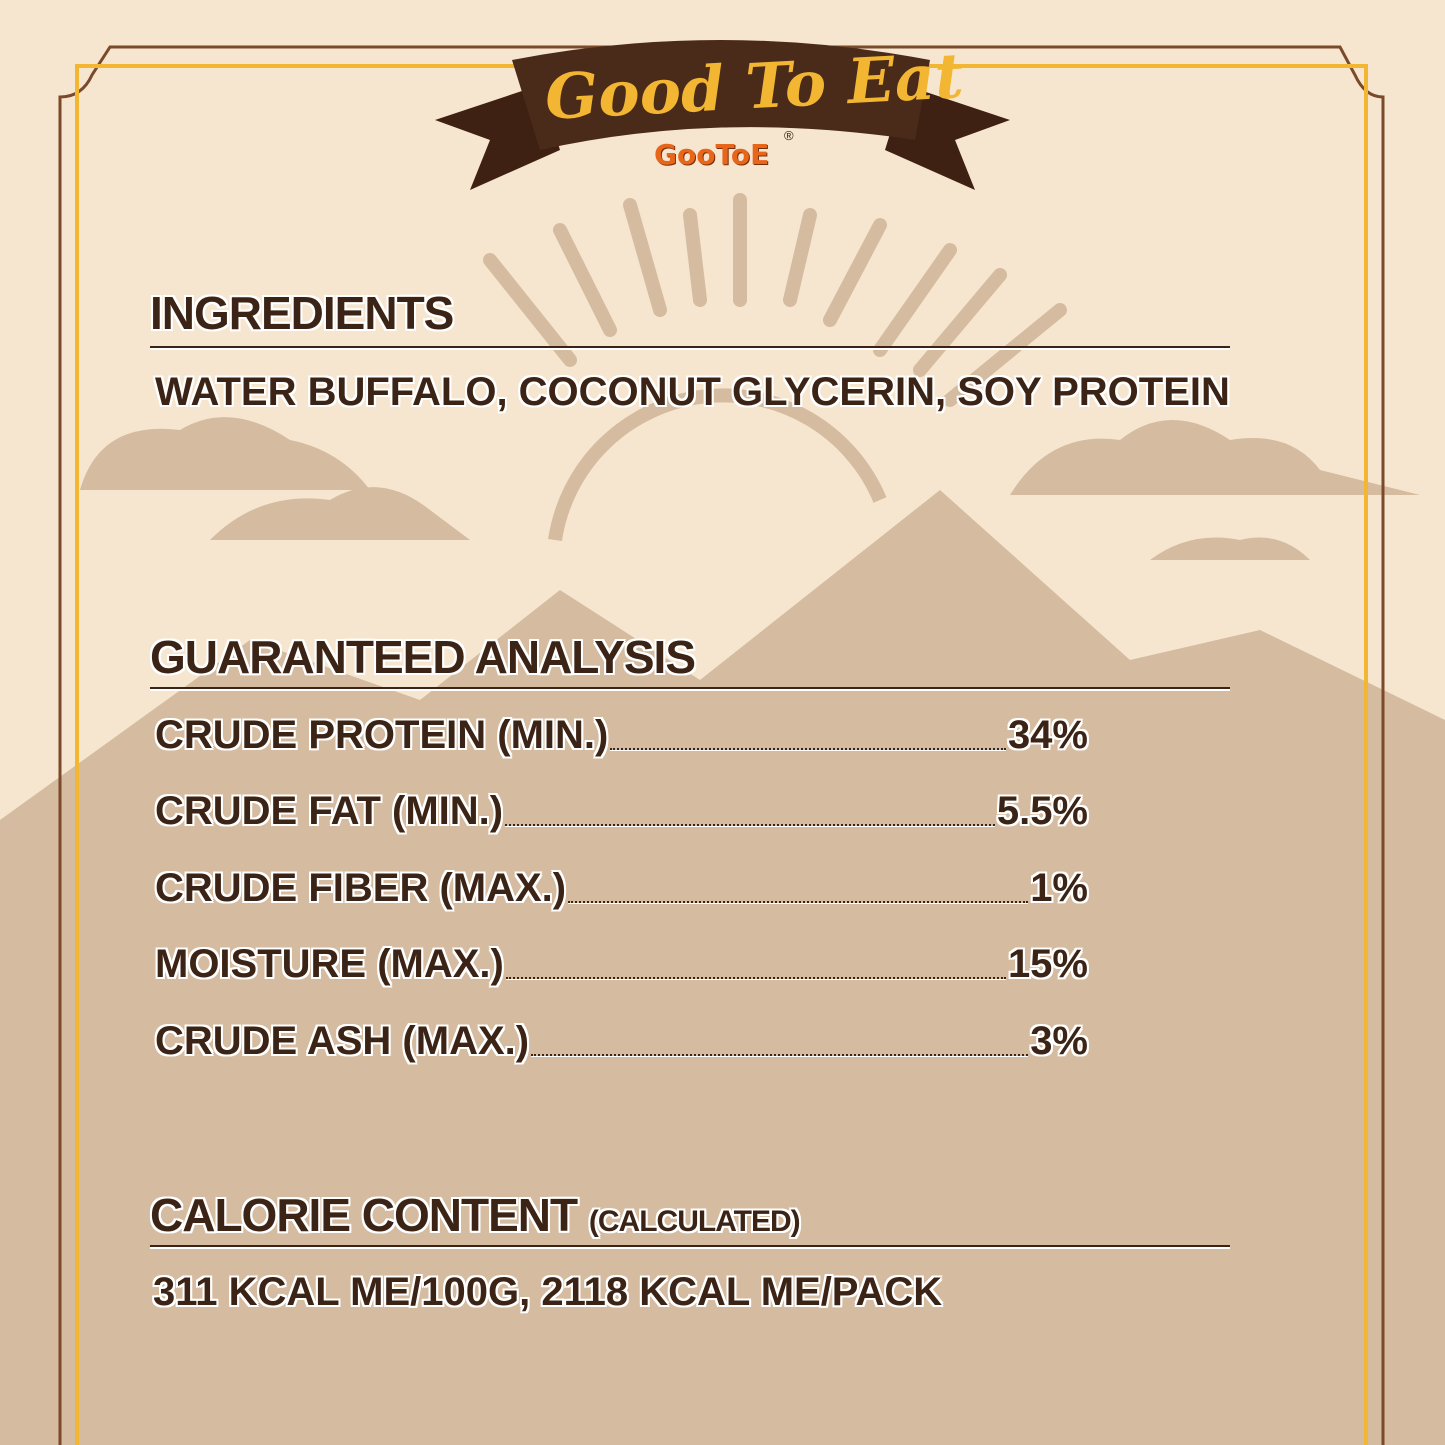 The height and width of the screenshot is (1445, 1445). Describe the element at coordinates (1042, 811) in the screenshot. I see `row-value: 5.5%` at that location.